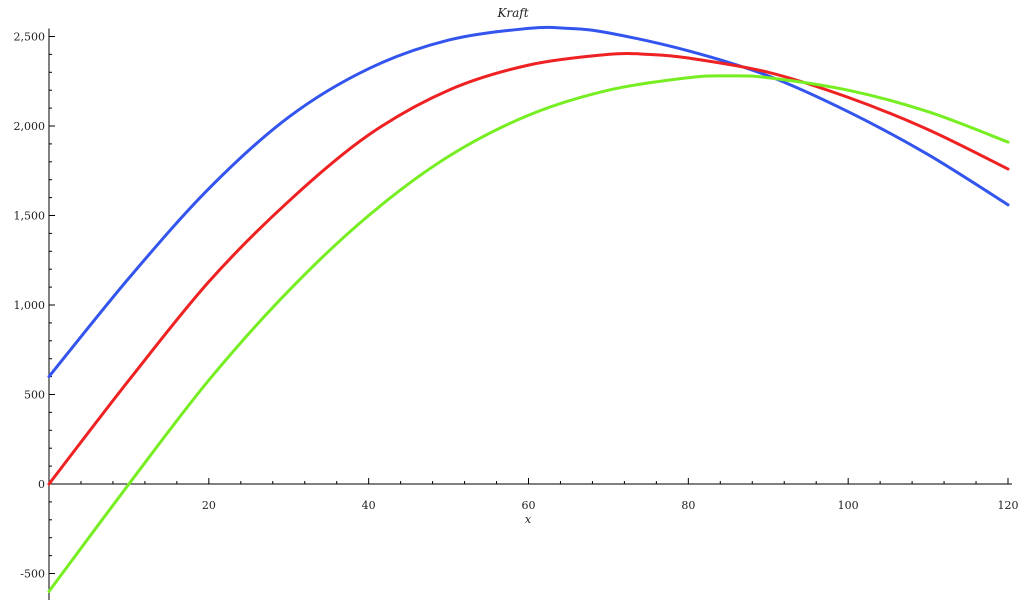  I want to click on y-tick-label: 2,000, so click(30, 126).